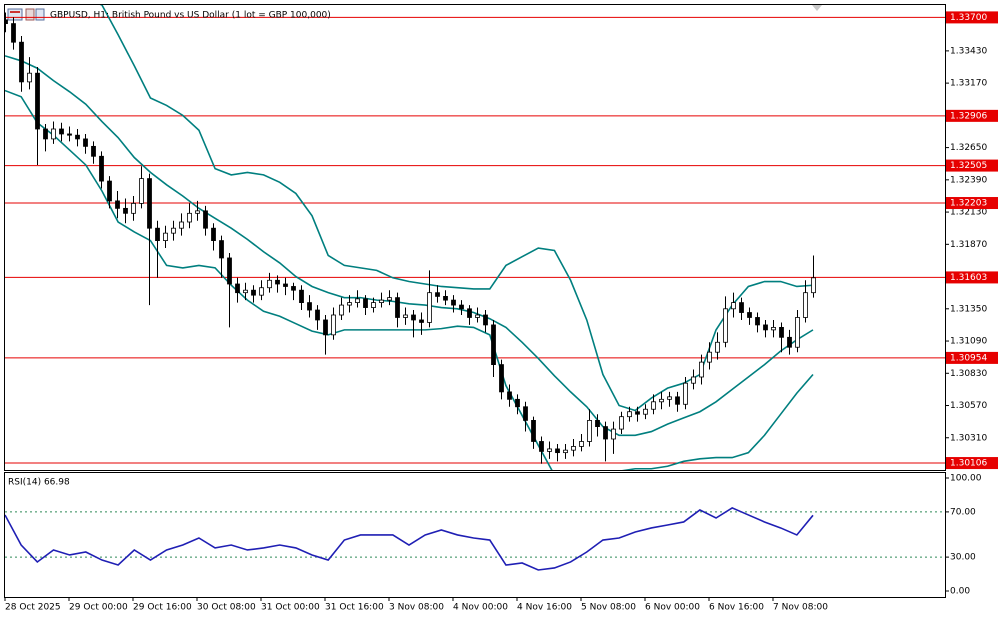 The image size is (1000, 619). Describe the element at coordinates (736, 608) in the screenshot. I see `x-tick-label: 6 Nov 16:00` at that location.